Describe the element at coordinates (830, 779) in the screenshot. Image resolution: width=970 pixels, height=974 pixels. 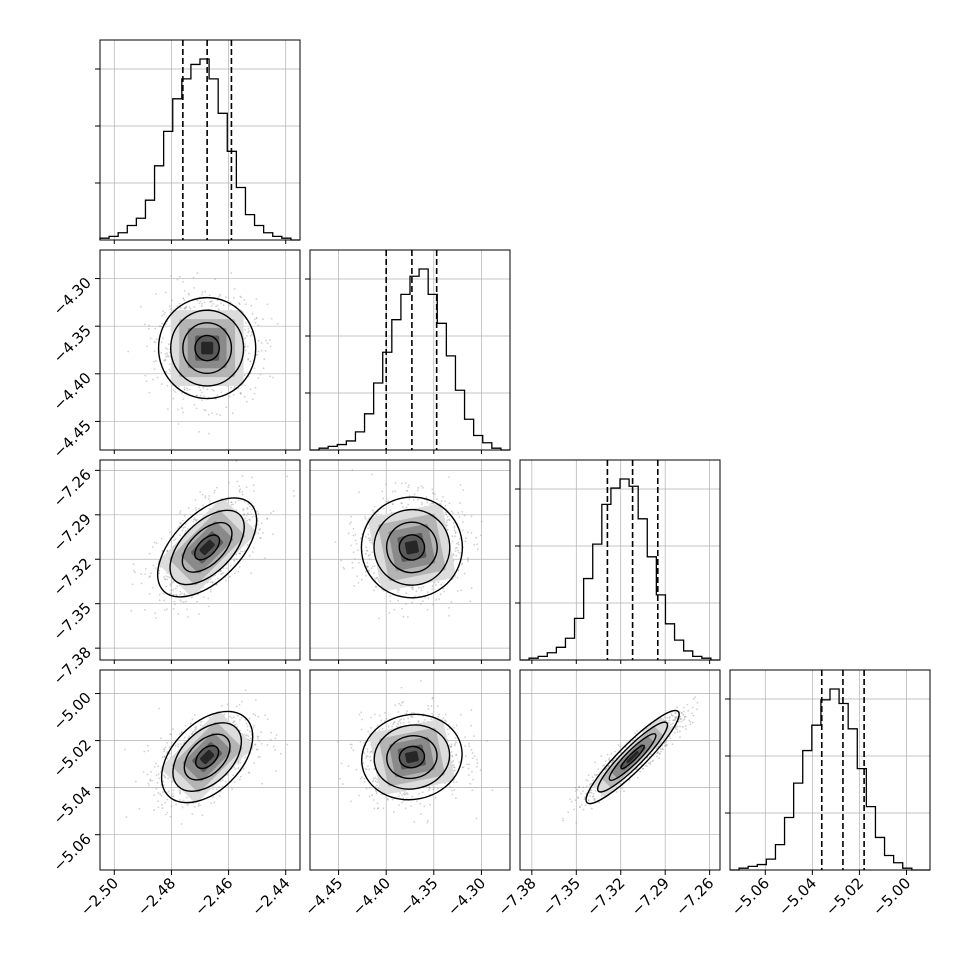
I see `histogram-step` at that location.